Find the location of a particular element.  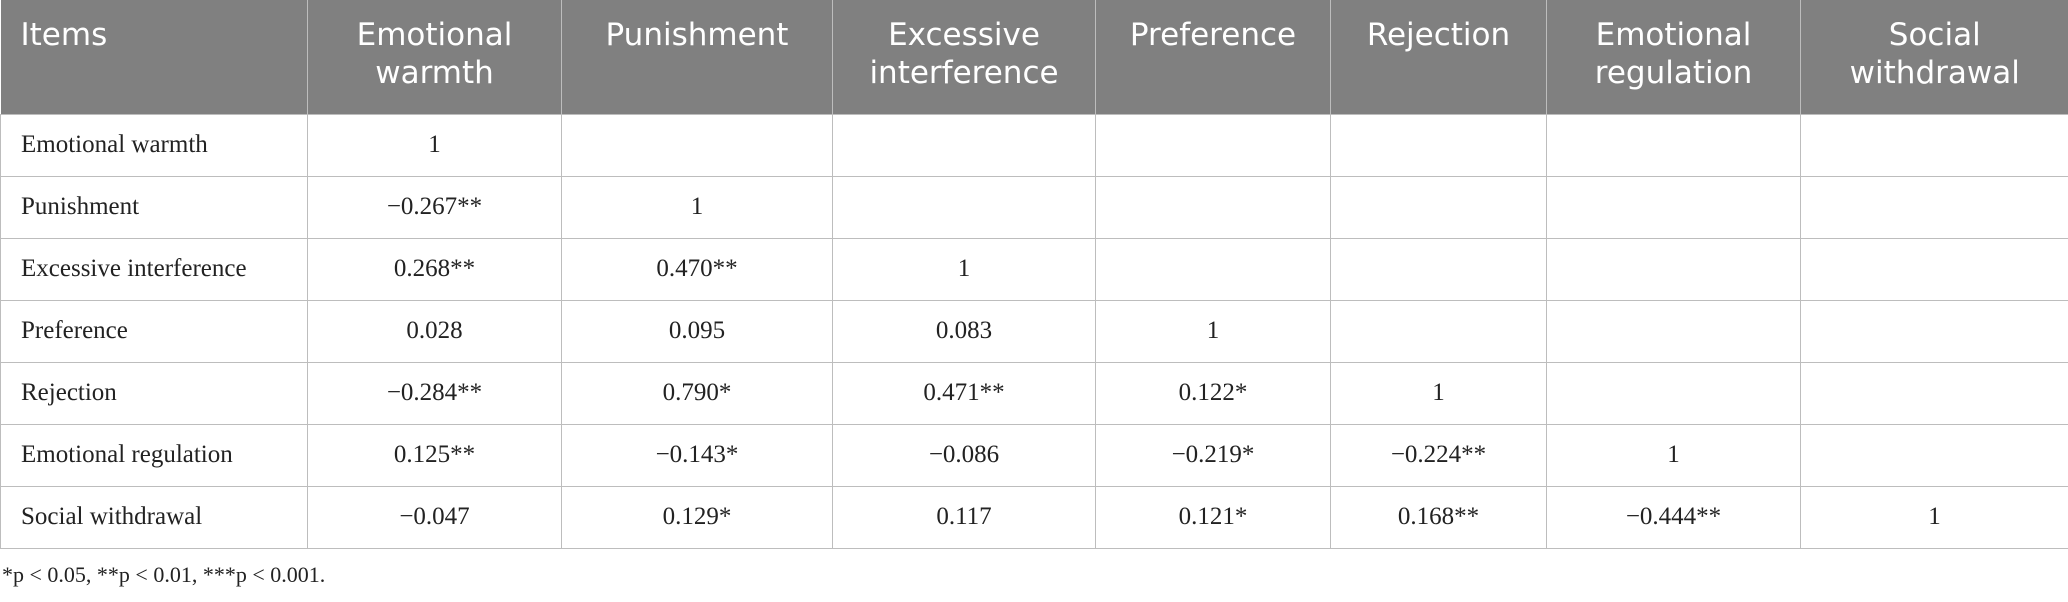

cell-value: −0.086 is located at coordinates (964, 455).